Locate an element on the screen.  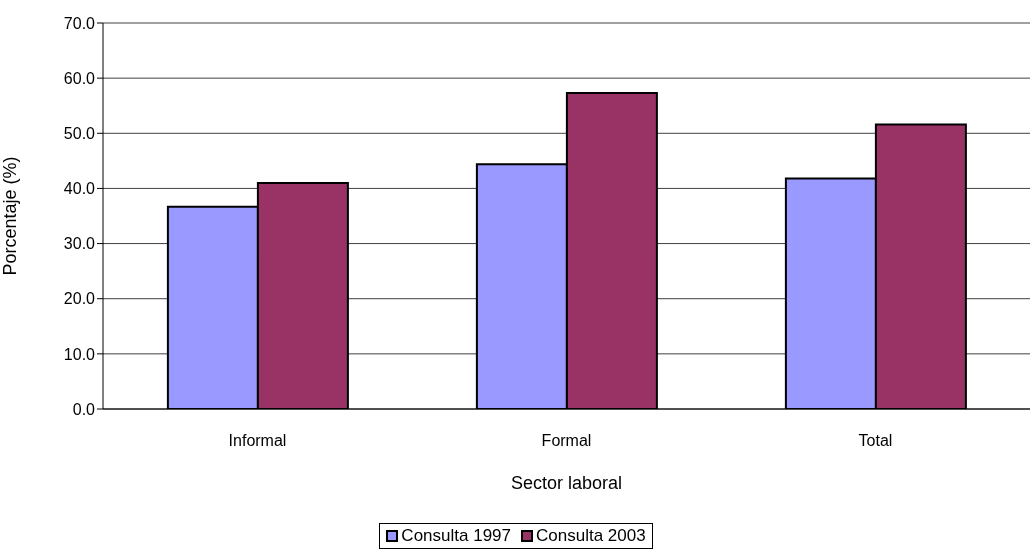
y-tick-label: 0.0 is located at coordinates (84, 409).